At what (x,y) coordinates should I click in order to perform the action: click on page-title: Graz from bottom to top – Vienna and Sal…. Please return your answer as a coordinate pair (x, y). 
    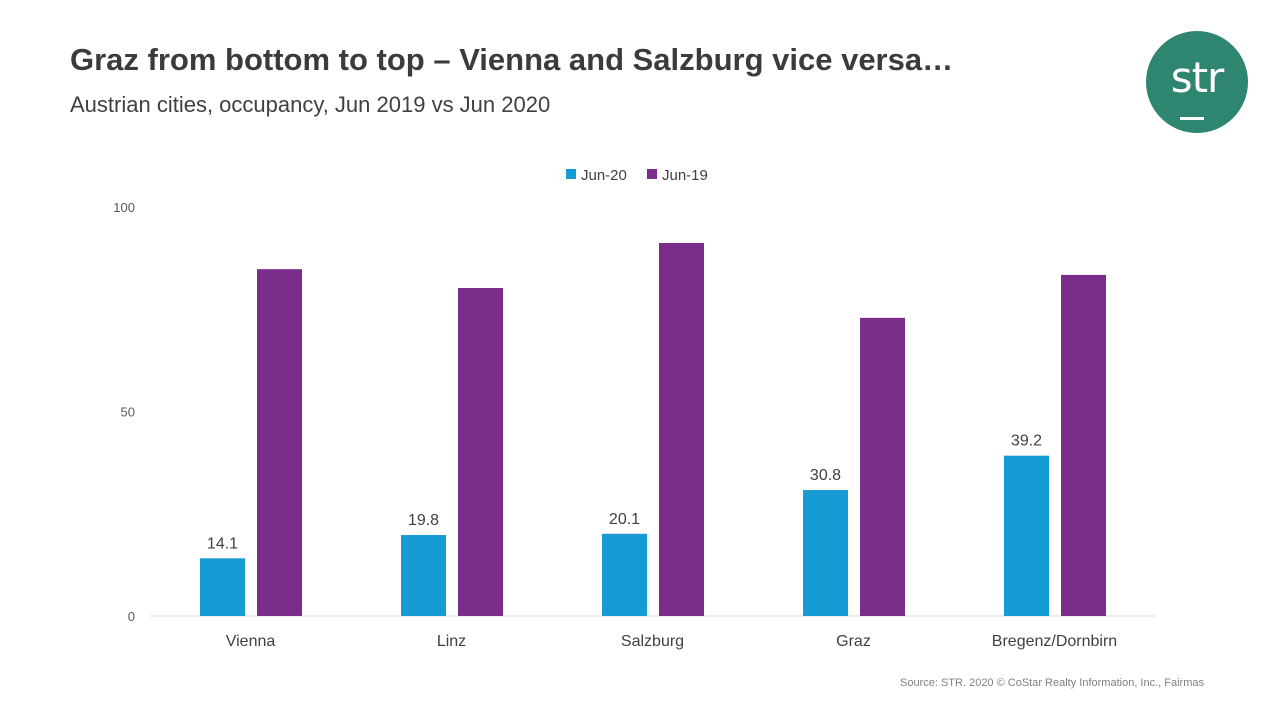
    Looking at the image, I should click on (512, 59).